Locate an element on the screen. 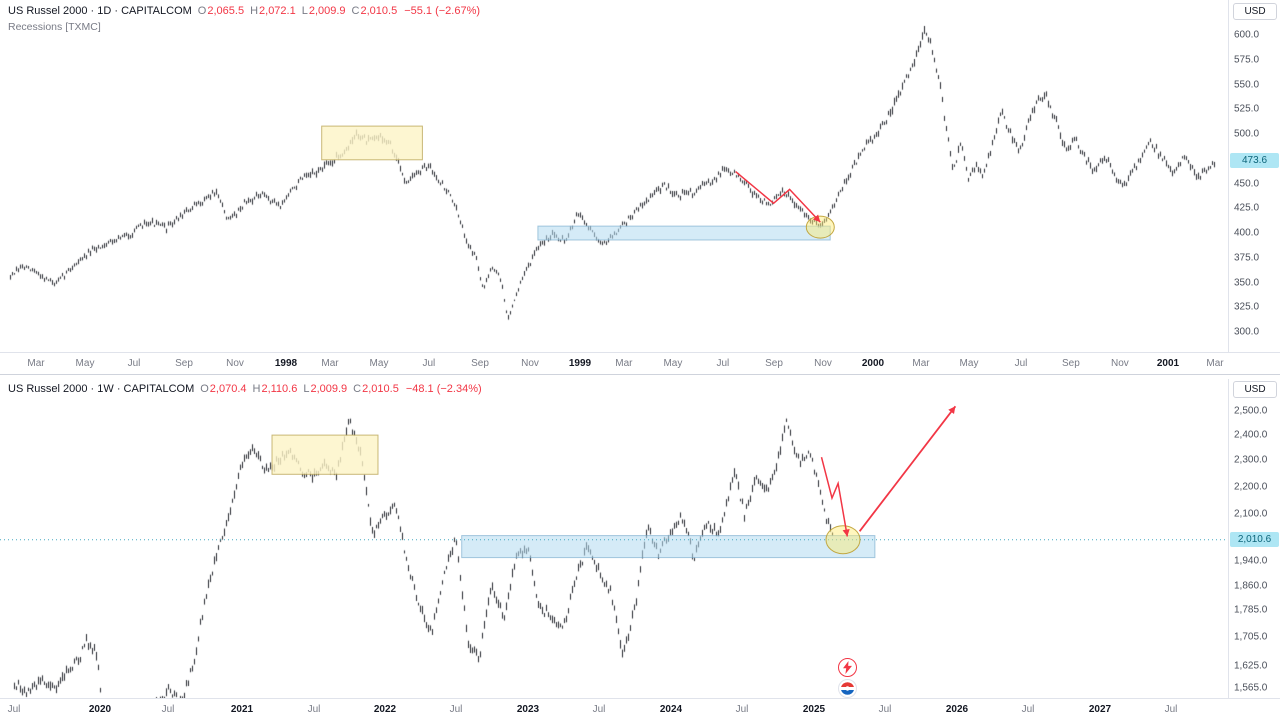 This screenshot has width=1280, height=721. symbol-title: US Russel 2000 · 1D · CAPITALCOM is located at coordinates (100, 11).